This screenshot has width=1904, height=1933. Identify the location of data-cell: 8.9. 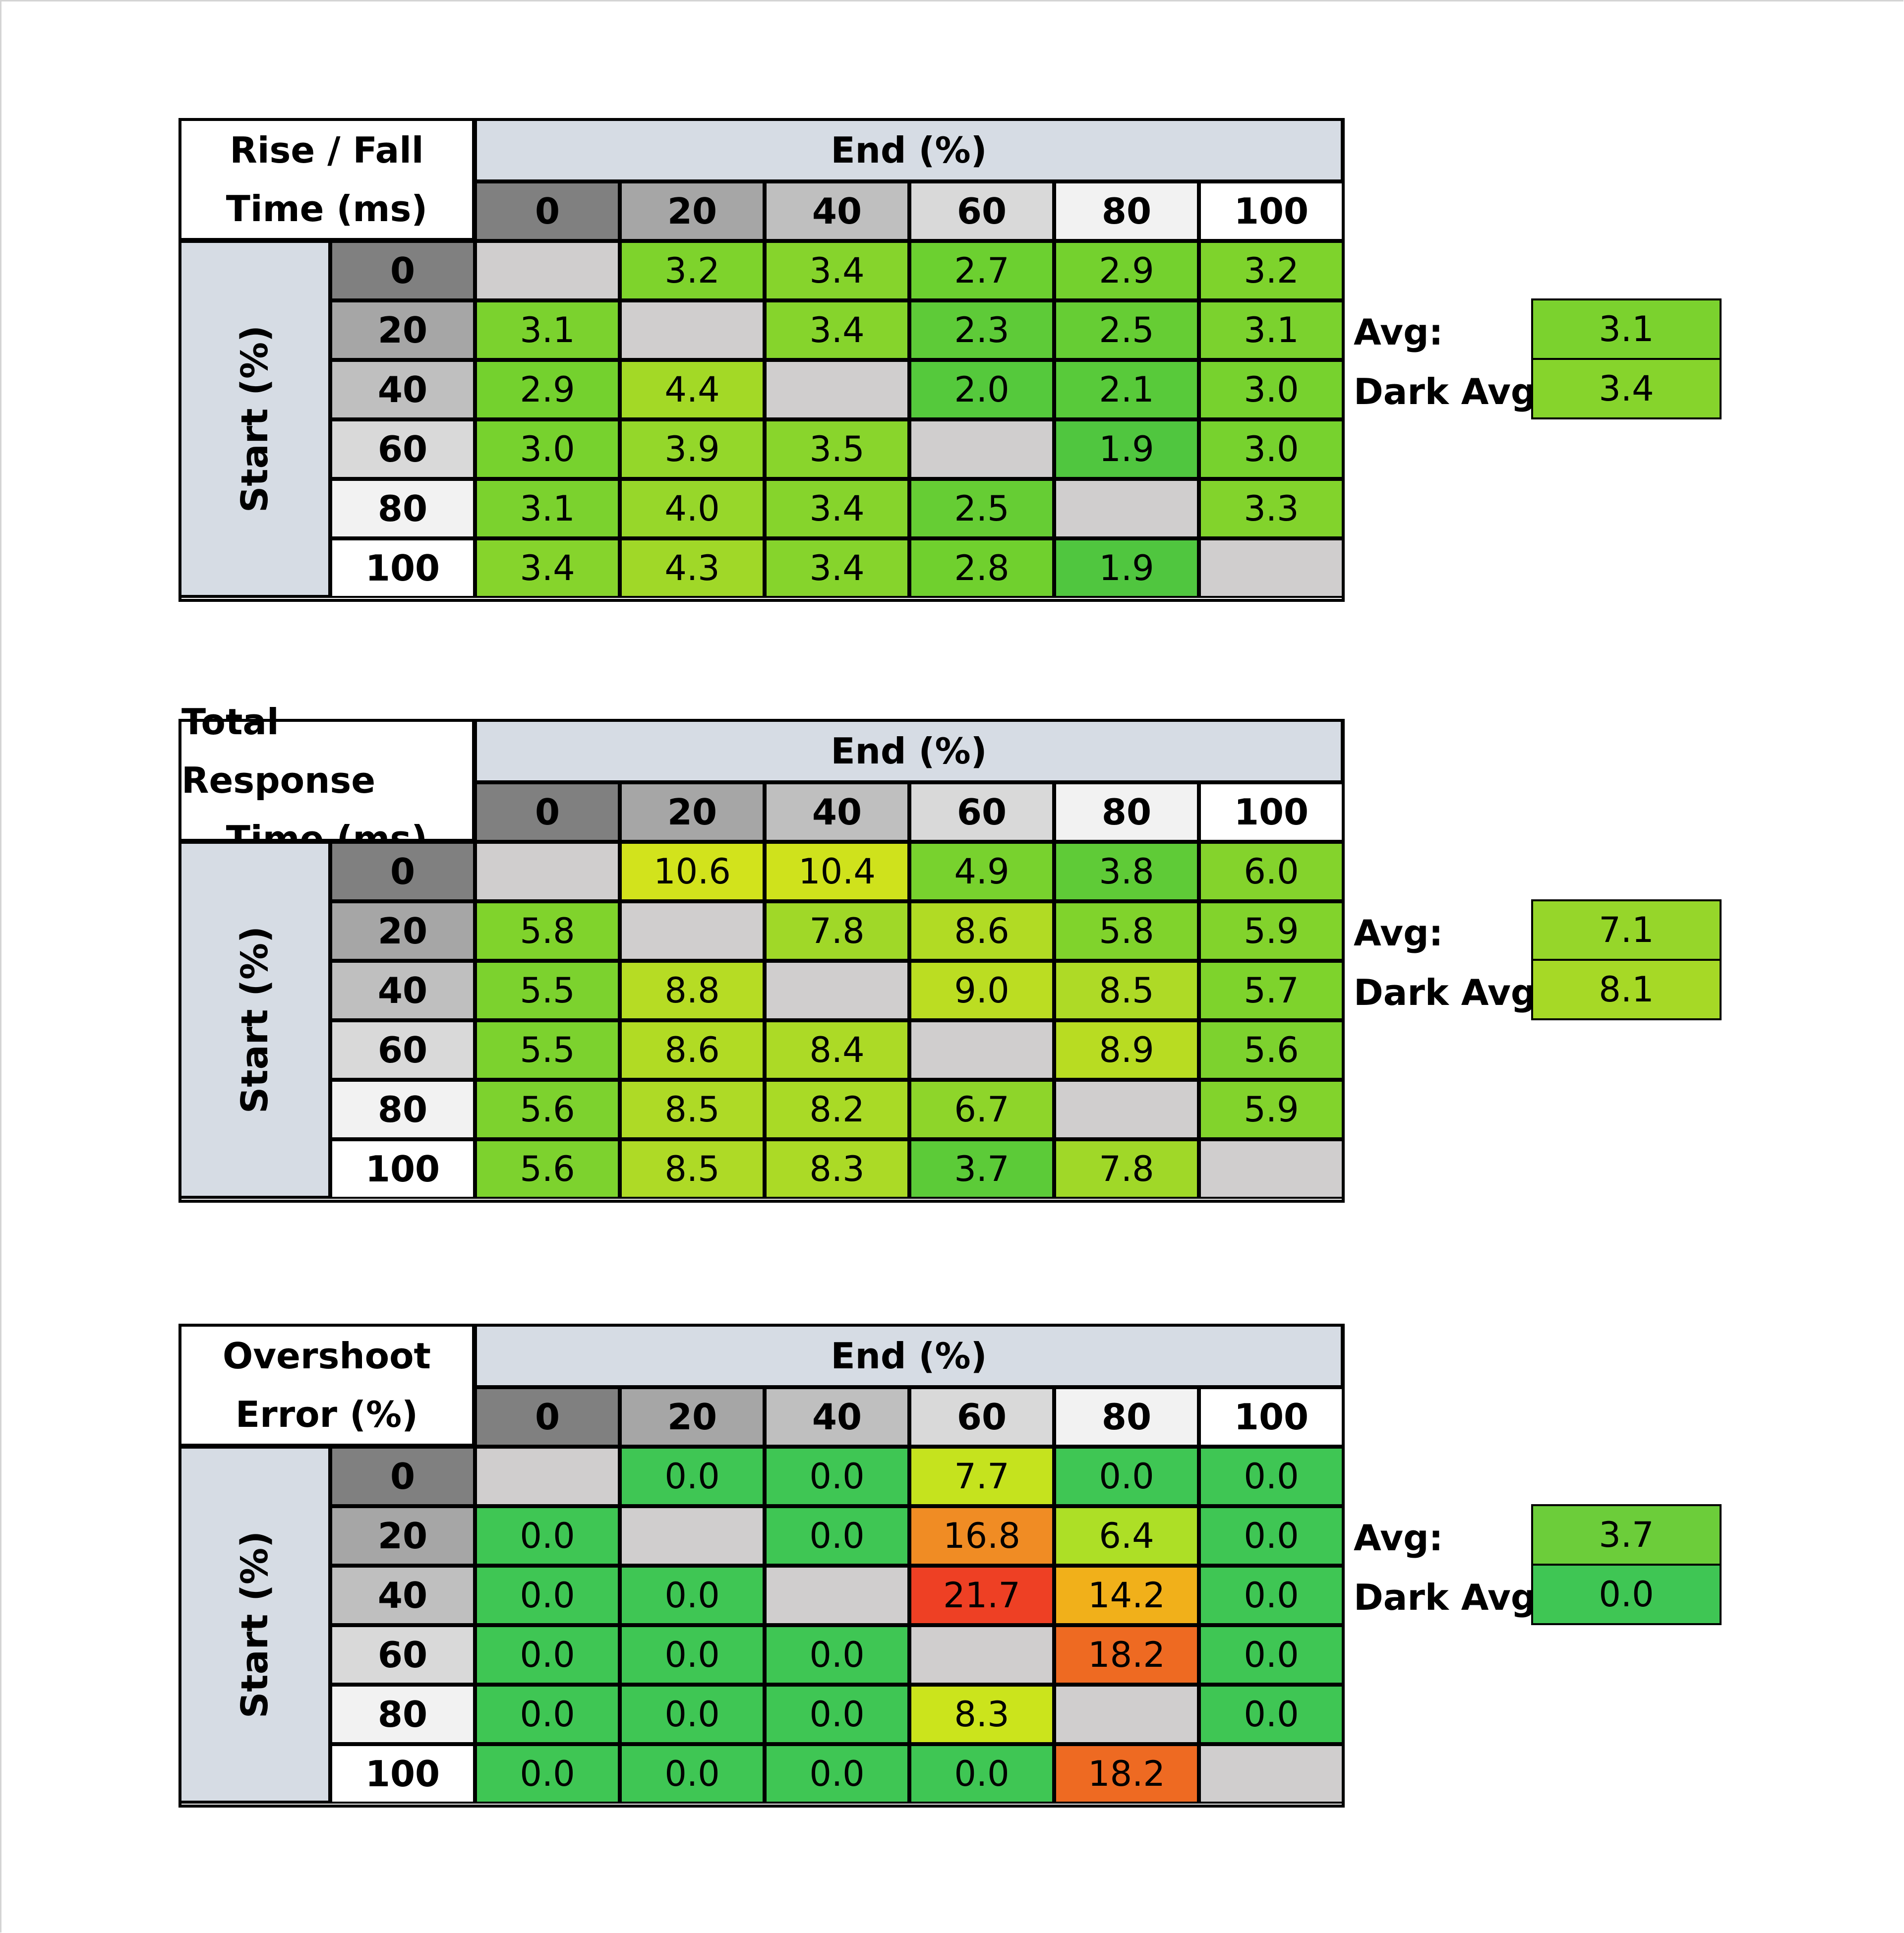
(1126, 1050).